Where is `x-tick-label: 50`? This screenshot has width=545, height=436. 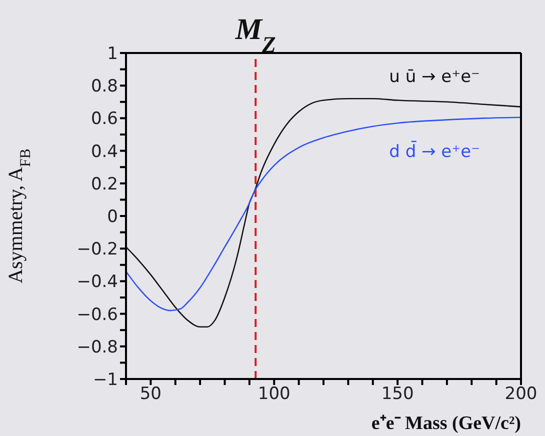
x-tick-label: 50 is located at coordinates (151, 394).